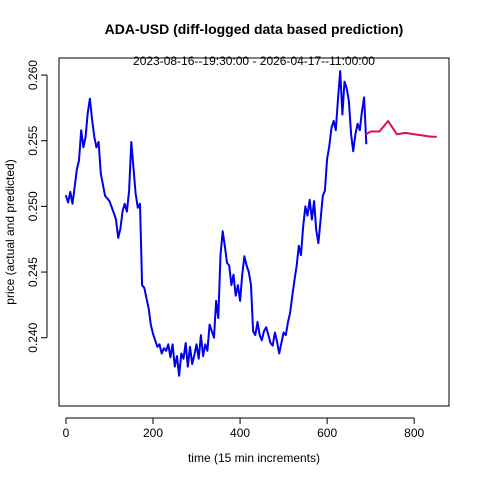 The height and width of the screenshot is (480, 480). Describe the element at coordinates (33, 140) in the screenshot. I see `y-tick-label: 0.255` at that location.